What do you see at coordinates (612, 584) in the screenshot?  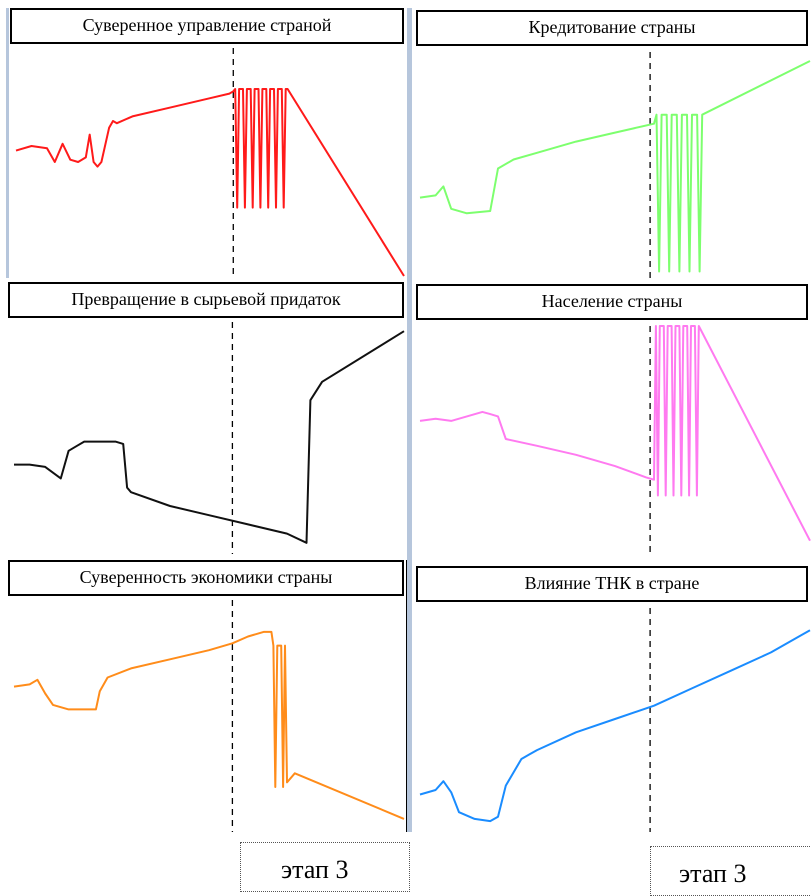 I see `chart-title-6: Влияние ТНК в стране` at bounding box center [612, 584].